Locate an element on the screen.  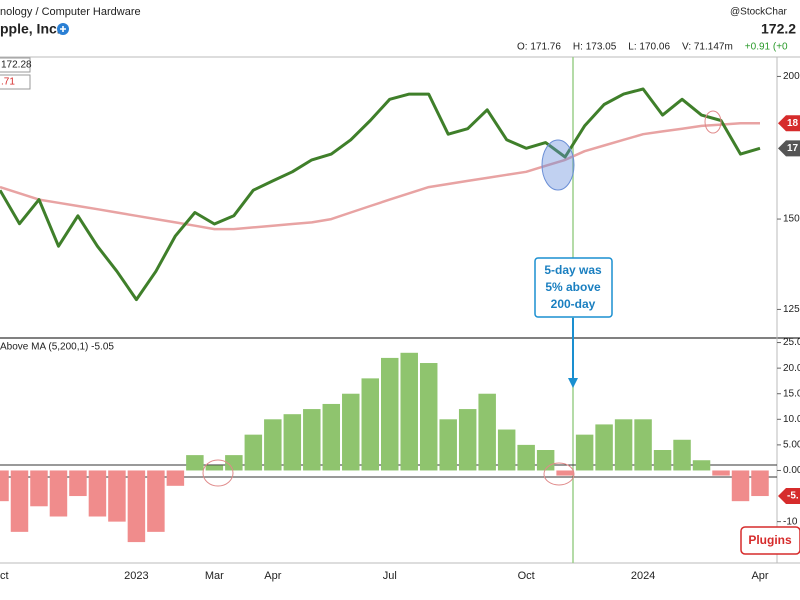
annotation: 5% above is located at coordinates (573, 287).